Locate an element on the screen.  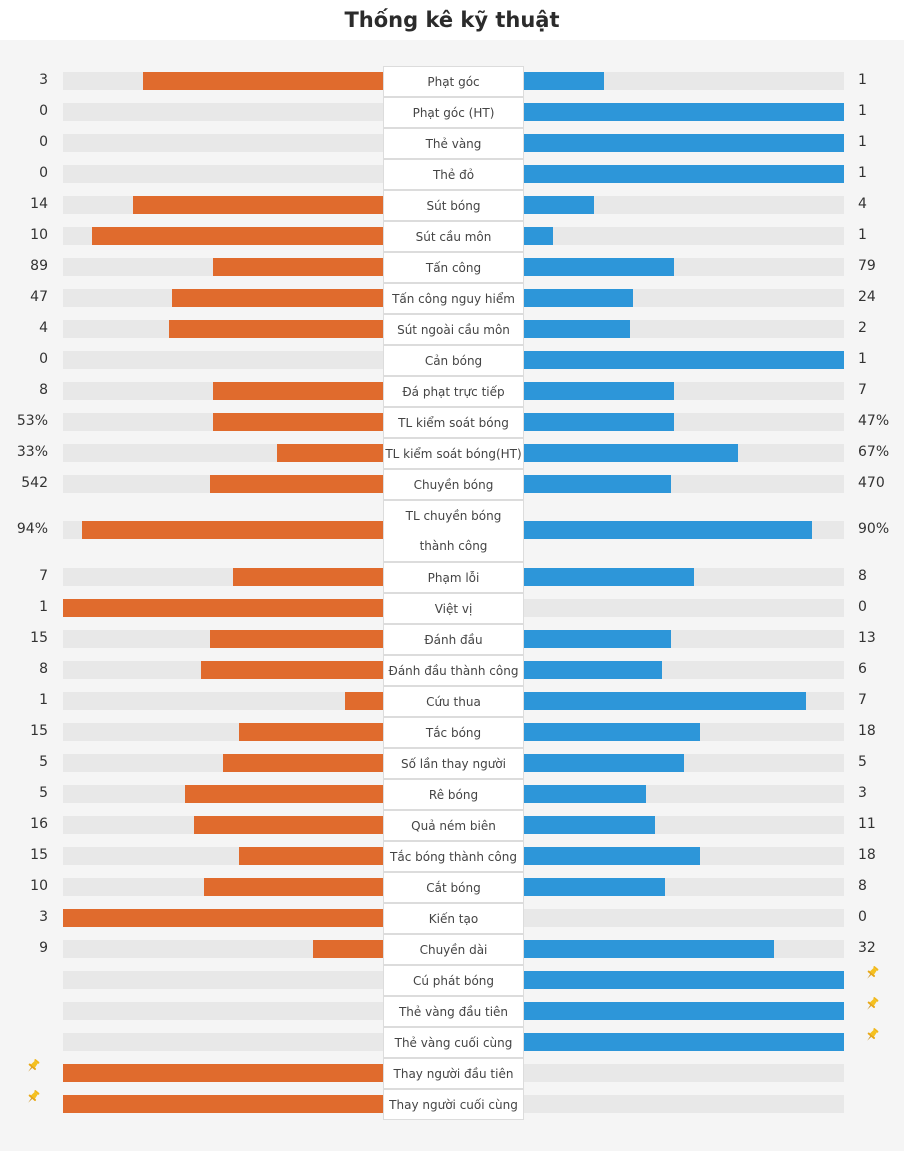
pin-icon is located at coordinates (33, 1066).